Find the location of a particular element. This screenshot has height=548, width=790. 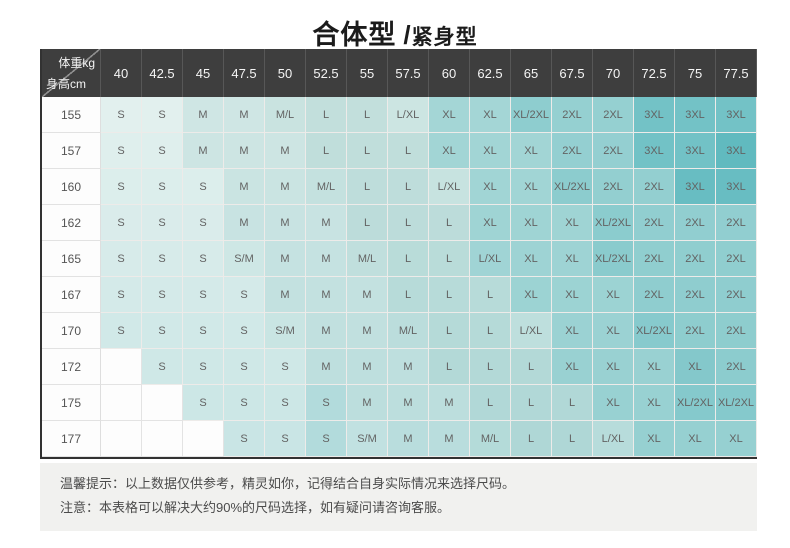

size-cell: L/XL is located at coordinates (490, 259).